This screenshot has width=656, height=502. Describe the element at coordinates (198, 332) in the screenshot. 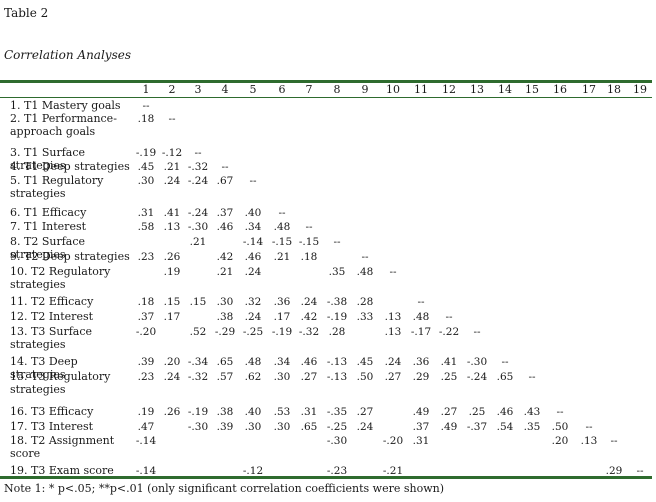

I see `table-cell: .52` at that location.